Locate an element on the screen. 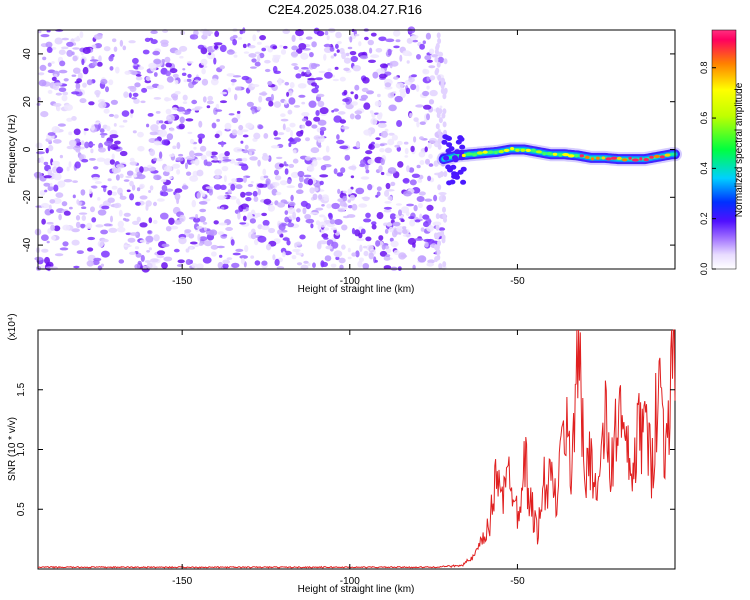 The image size is (750, 600). snr-y-tick-label: 1.5 is located at coordinates (21, 389).